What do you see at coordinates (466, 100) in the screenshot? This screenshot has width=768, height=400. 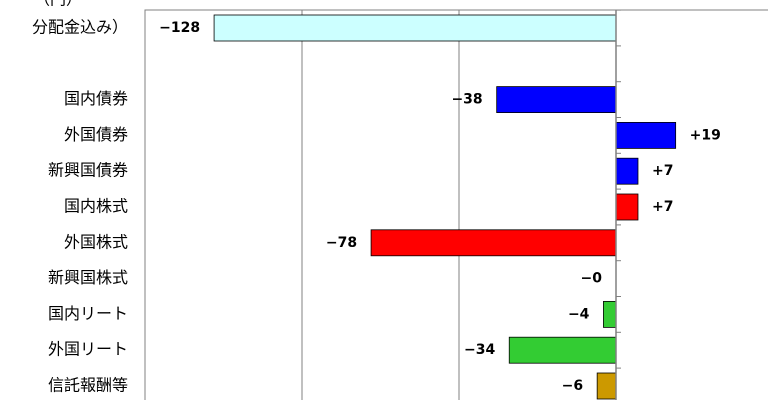 I see `value-label: −38` at bounding box center [466, 100].